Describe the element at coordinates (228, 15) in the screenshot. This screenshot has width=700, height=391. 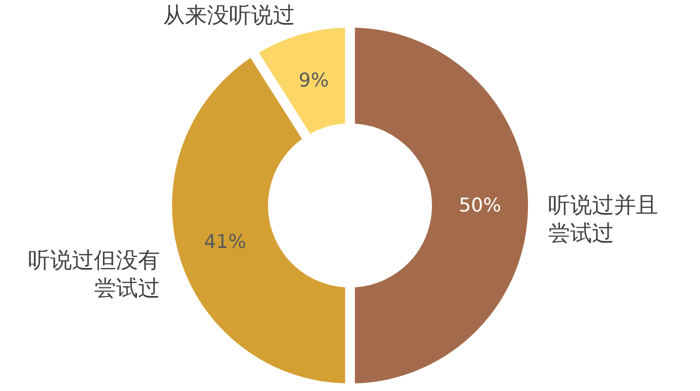
I see `slice-label: 从来没听说过` at that location.